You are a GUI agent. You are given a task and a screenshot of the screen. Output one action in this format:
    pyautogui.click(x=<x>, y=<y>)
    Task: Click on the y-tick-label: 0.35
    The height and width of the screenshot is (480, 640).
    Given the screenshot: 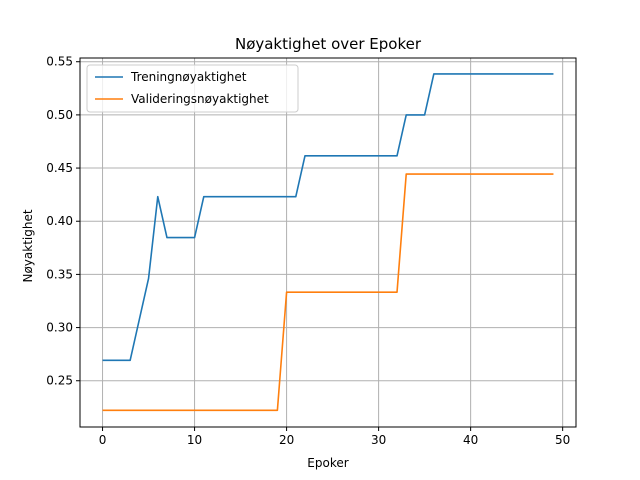 What is the action you would take?
    pyautogui.click(x=59, y=274)
    